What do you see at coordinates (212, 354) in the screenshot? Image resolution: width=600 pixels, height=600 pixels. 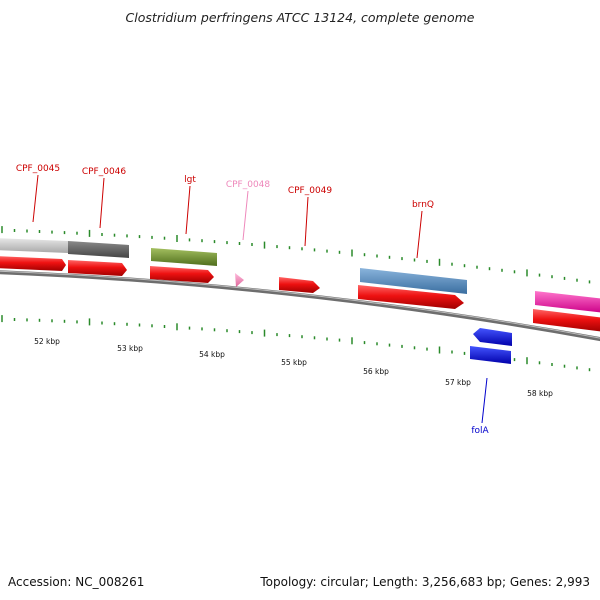 I see `kbp-label: 54 kbp` at bounding box center [212, 354].